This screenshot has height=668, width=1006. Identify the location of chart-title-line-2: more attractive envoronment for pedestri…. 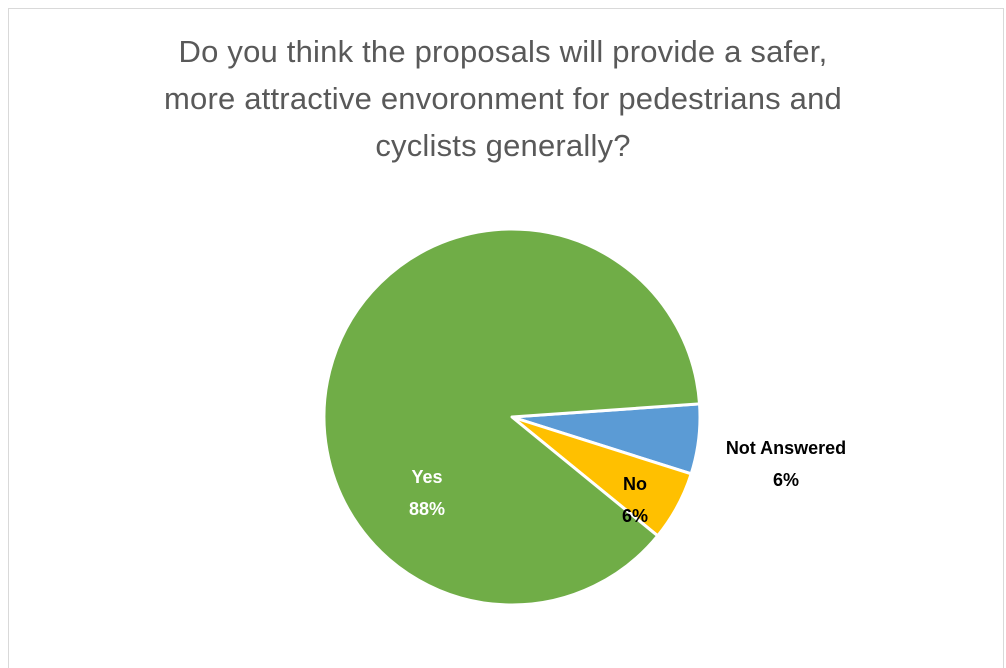
(503, 98).